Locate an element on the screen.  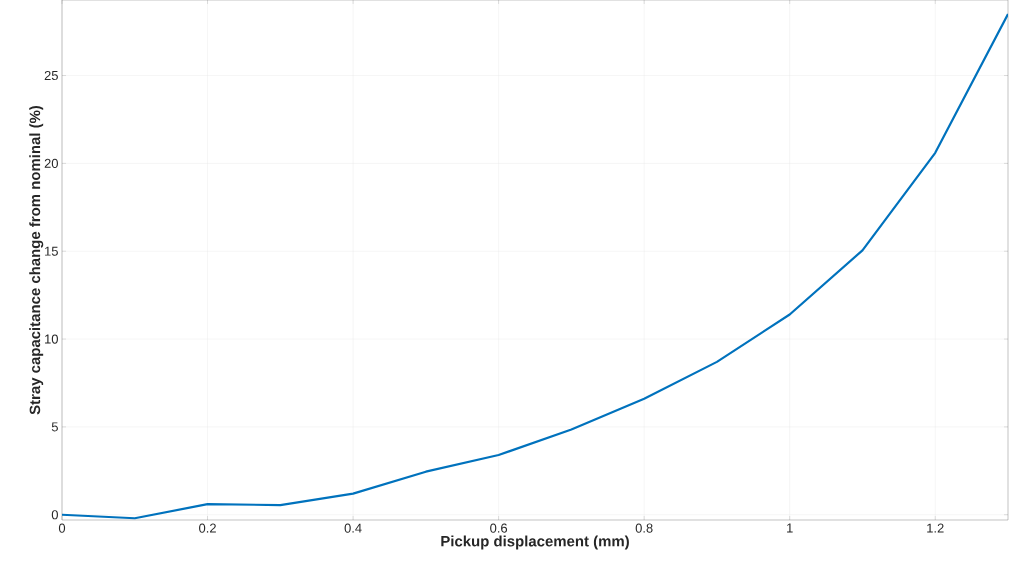
x-tick-label: 1.2 is located at coordinates (935, 528).